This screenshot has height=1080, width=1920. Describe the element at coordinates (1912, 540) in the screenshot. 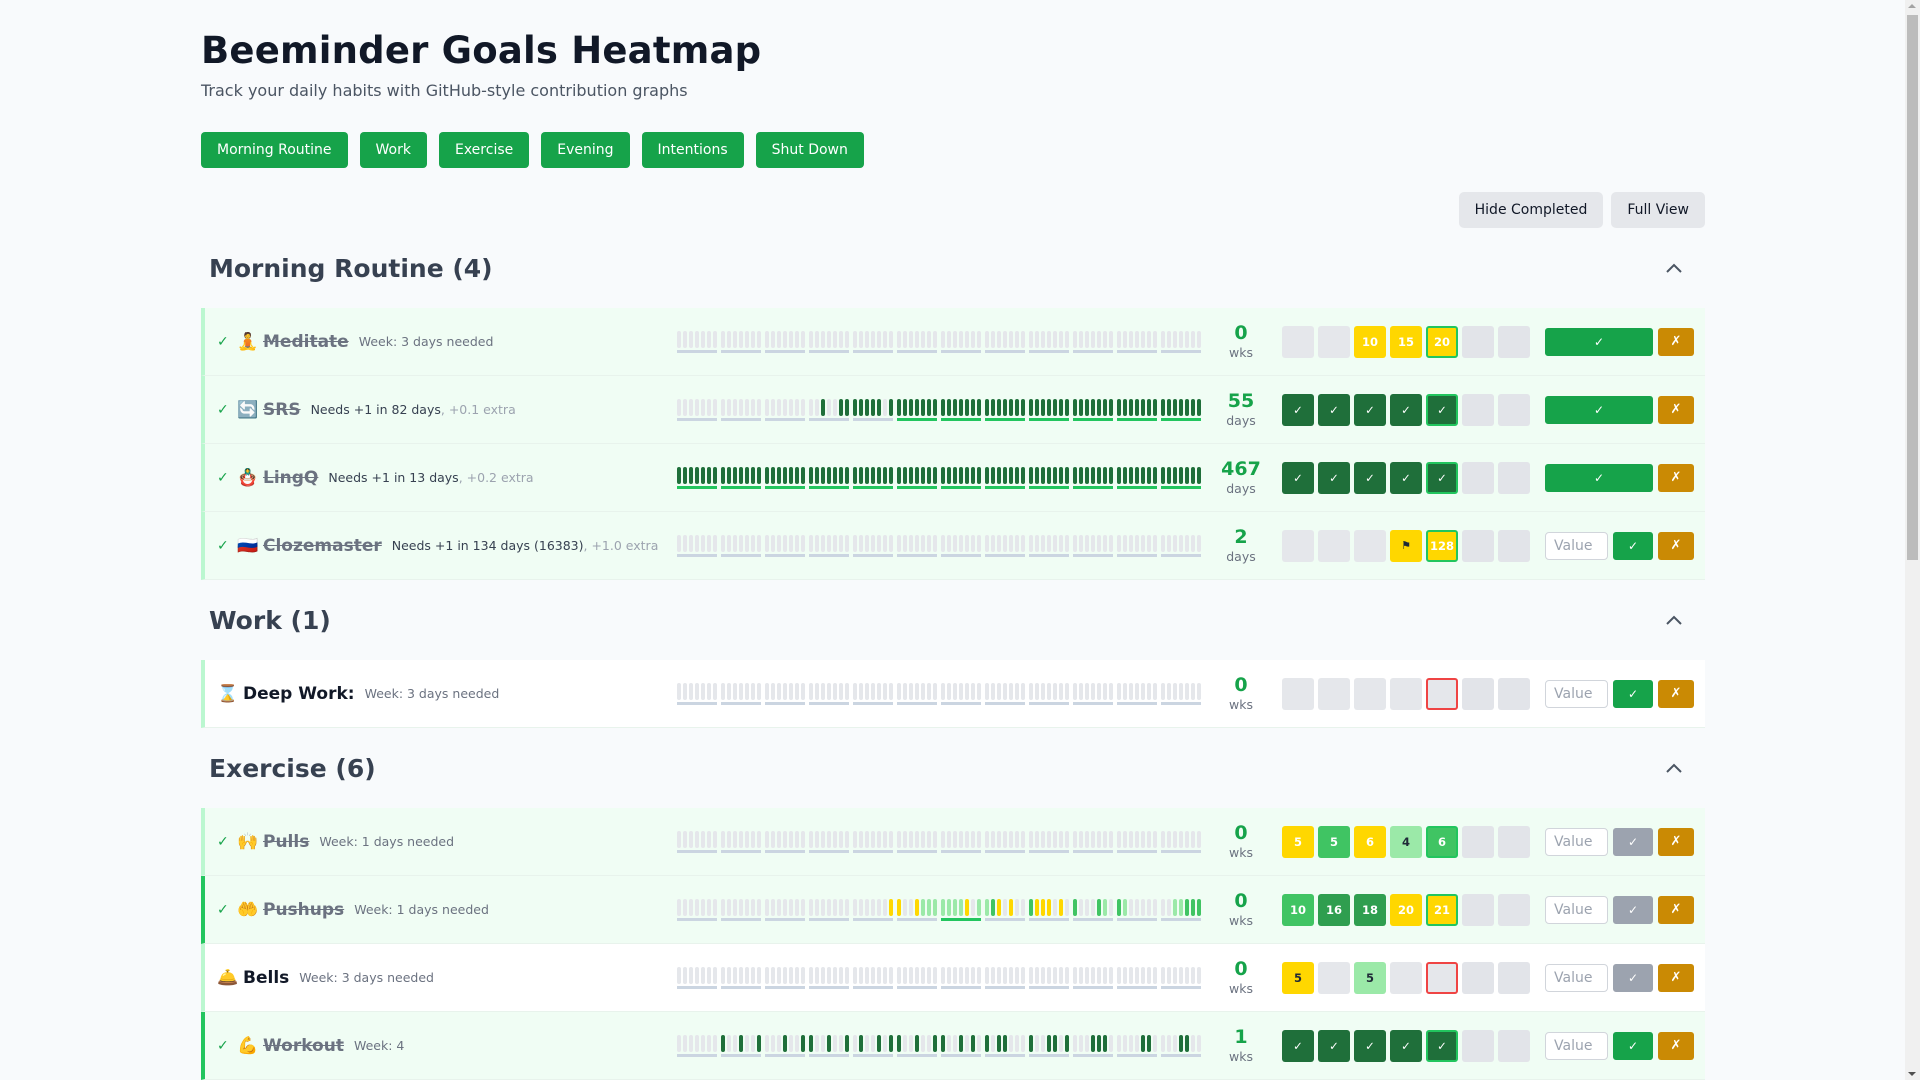

I see `page-scrollbar` at that location.